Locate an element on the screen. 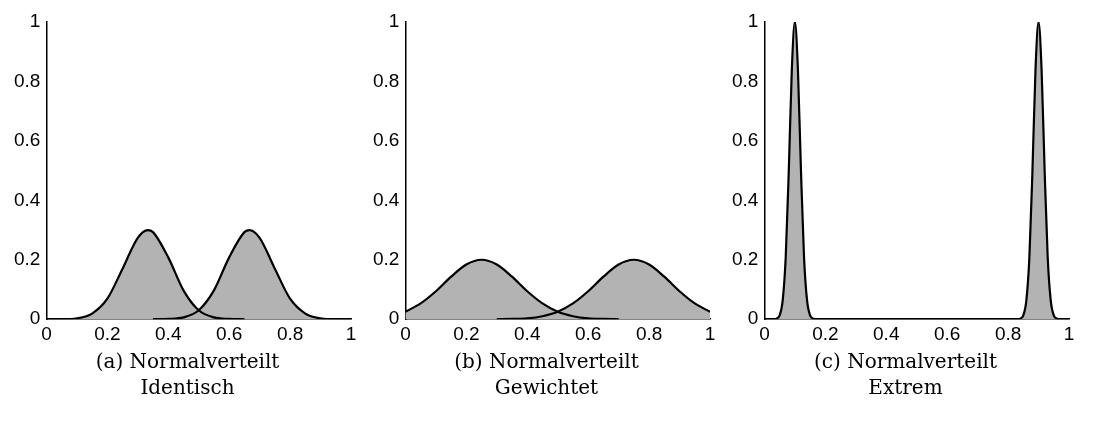 The height and width of the screenshot is (436, 1094). text: Identisch is located at coordinates (187, 387).